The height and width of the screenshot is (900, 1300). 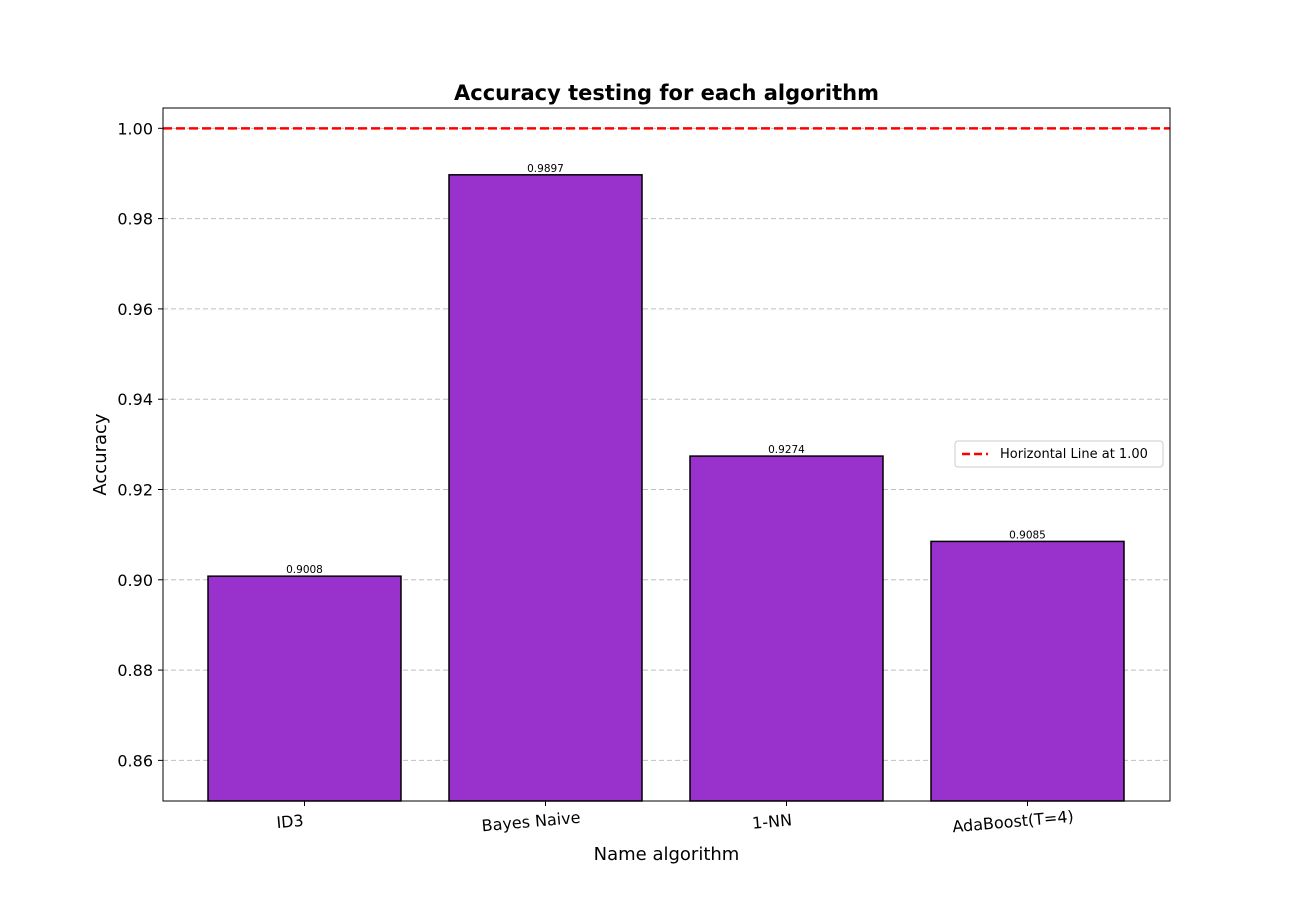 What do you see at coordinates (290, 821) in the screenshot?
I see `x-tick-label: ID3` at bounding box center [290, 821].